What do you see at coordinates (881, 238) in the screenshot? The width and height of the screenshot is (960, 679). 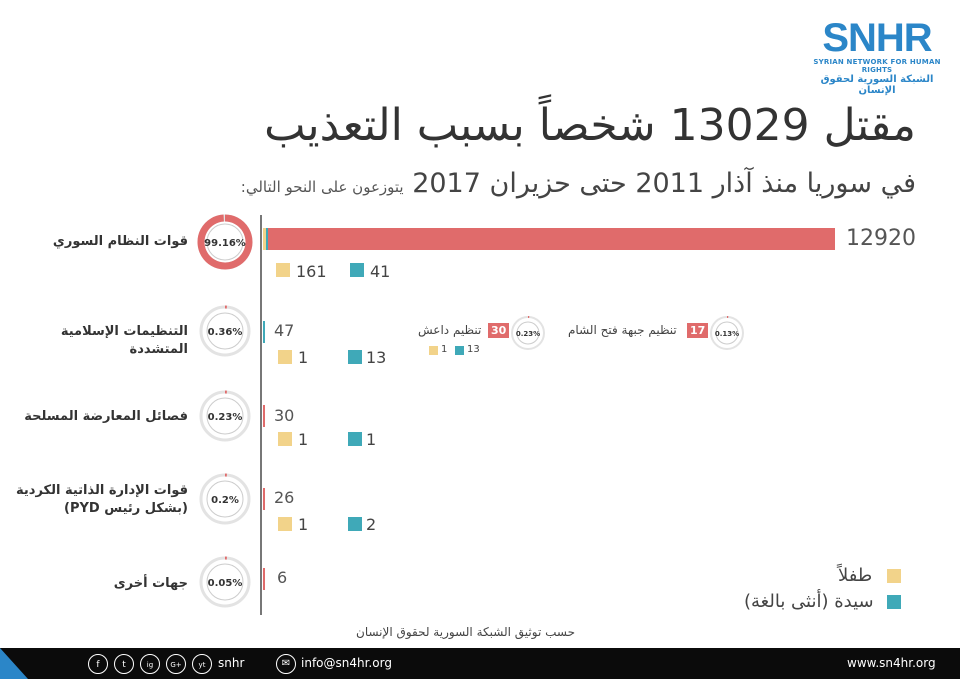 I see `bar-value-regime: 12920` at bounding box center [881, 238].